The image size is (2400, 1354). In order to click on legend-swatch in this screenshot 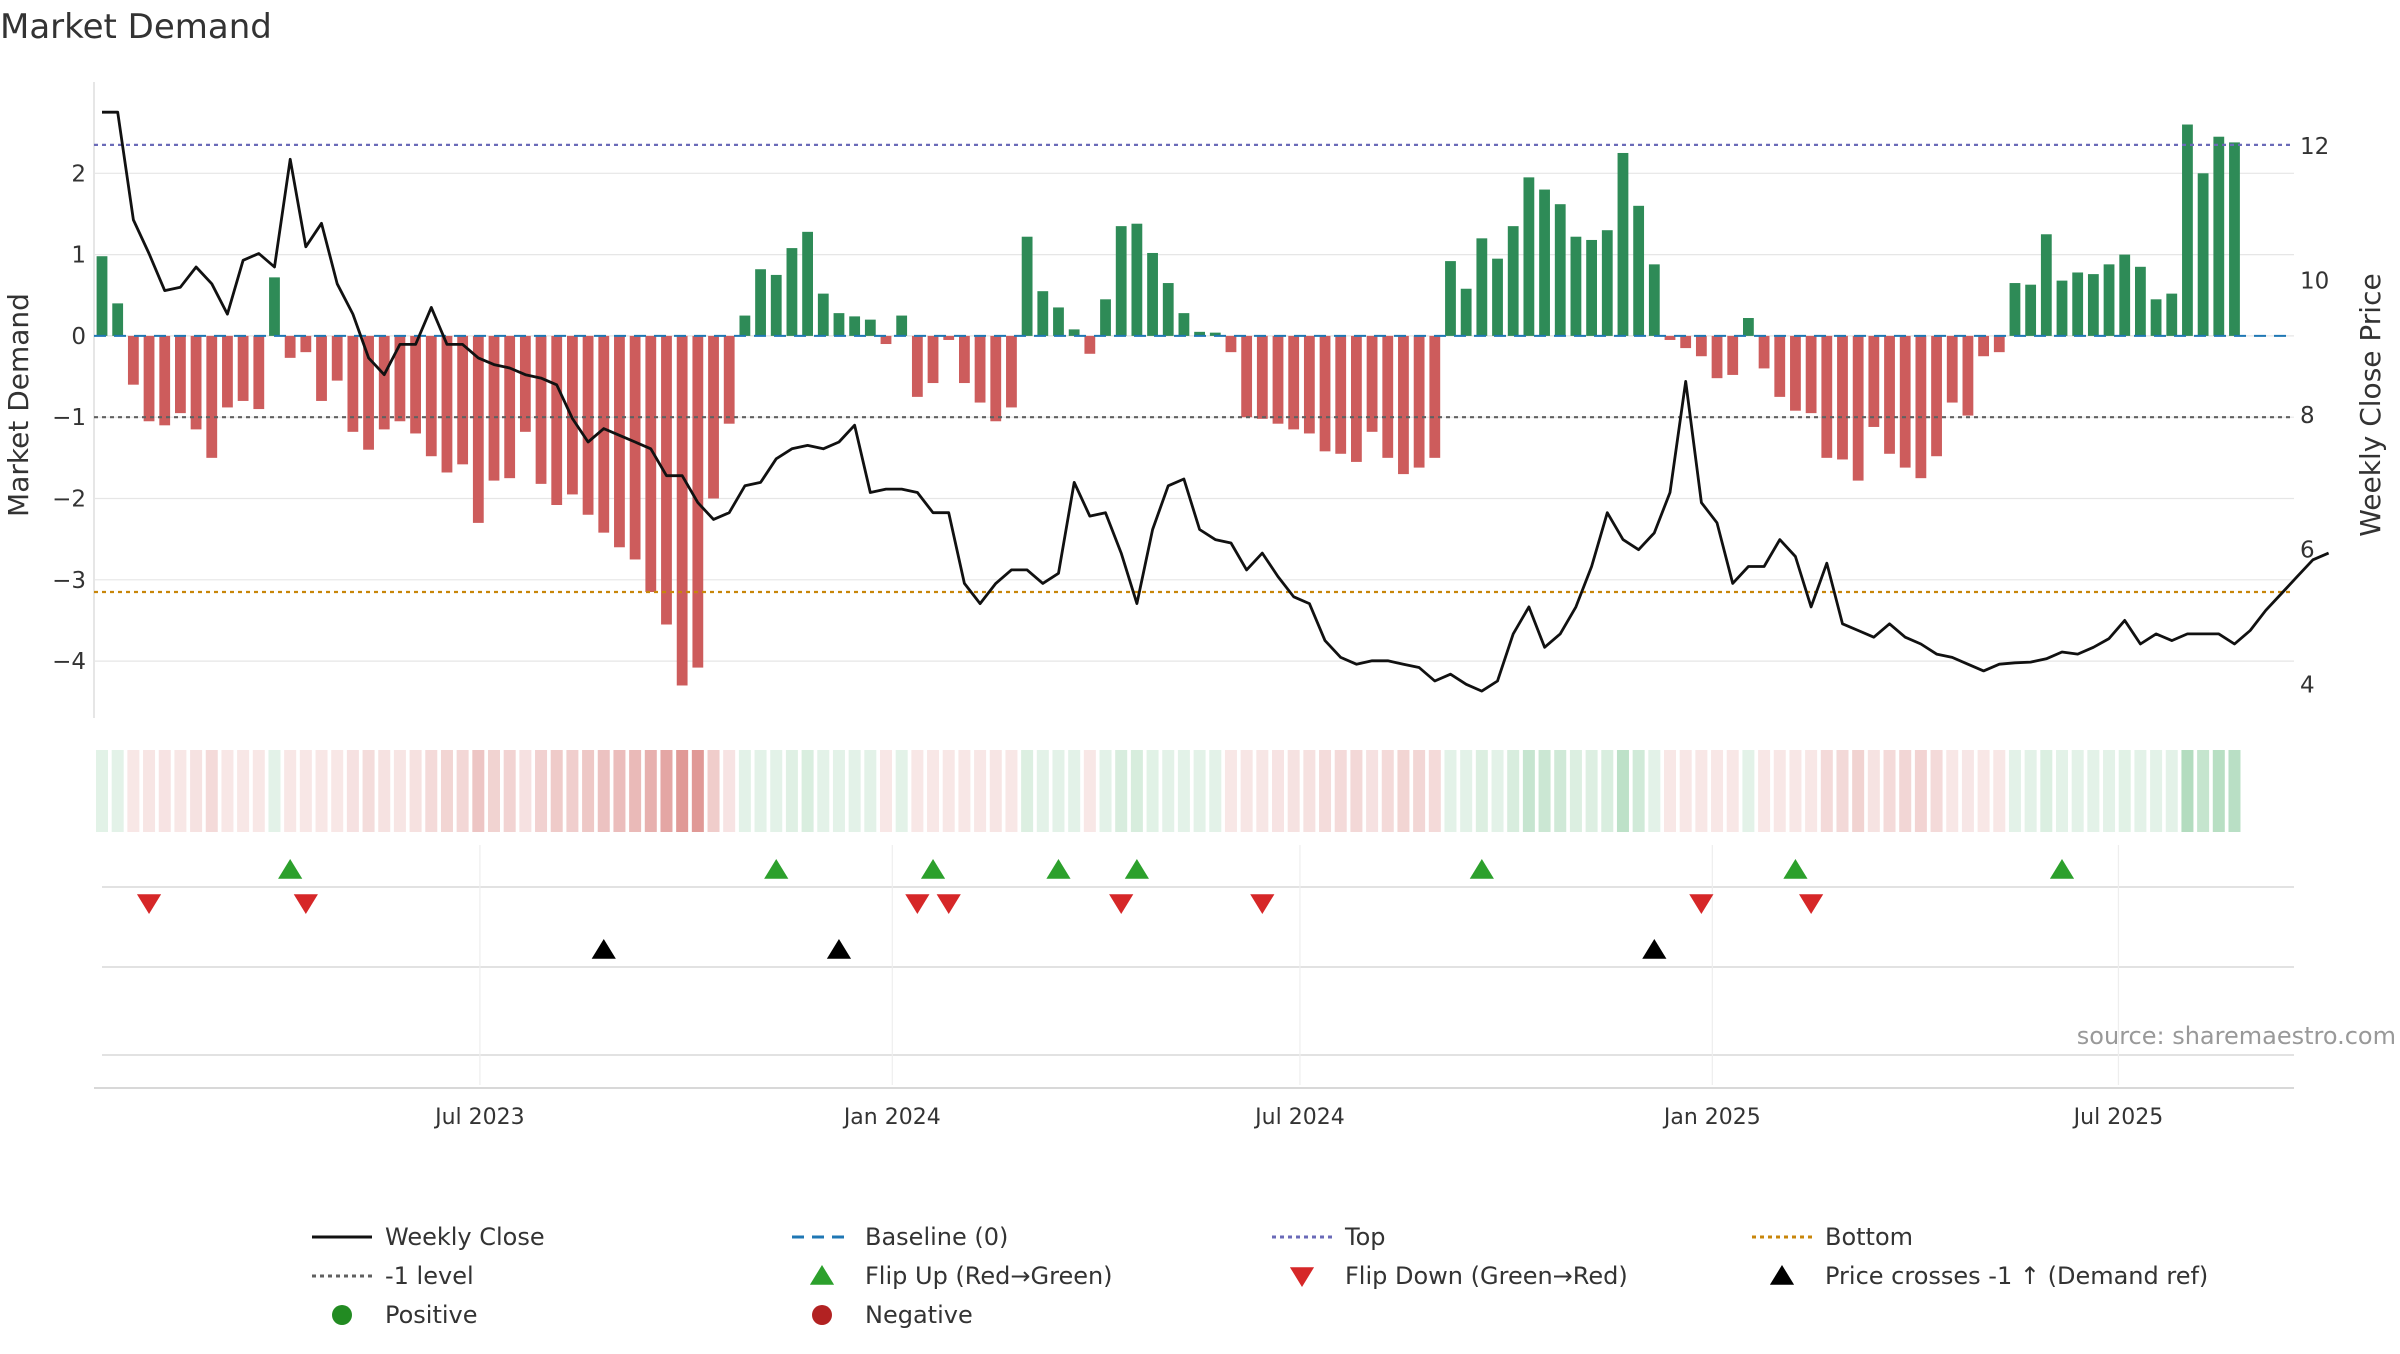, I will do `click(342, 1315)`.